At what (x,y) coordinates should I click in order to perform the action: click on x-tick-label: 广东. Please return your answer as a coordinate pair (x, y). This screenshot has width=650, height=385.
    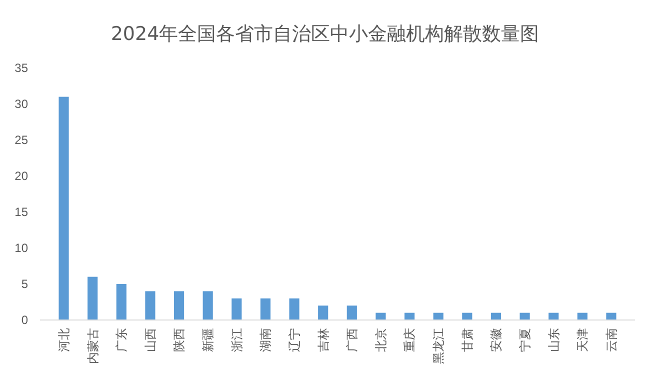
    Looking at the image, I should click on (121, 340).